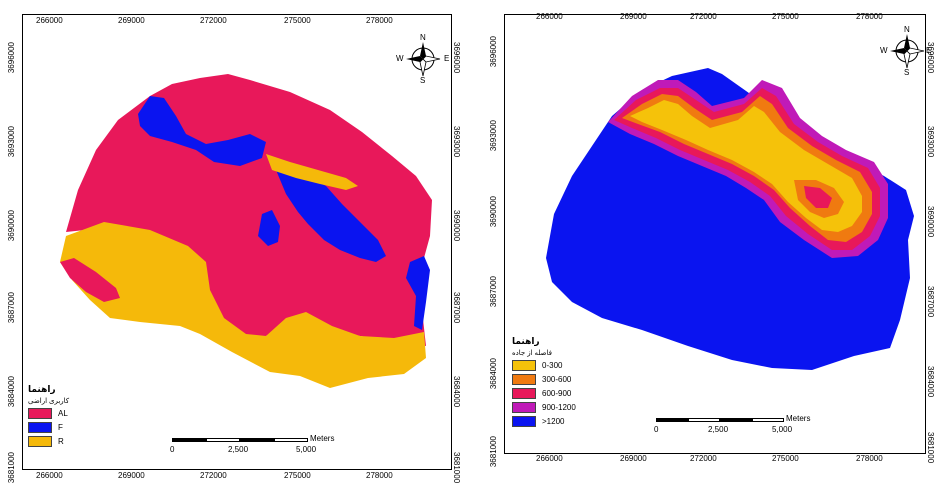 This screenshot has height=486, width=936. I want to click on legend-label: 0-300, so click(552, 365).